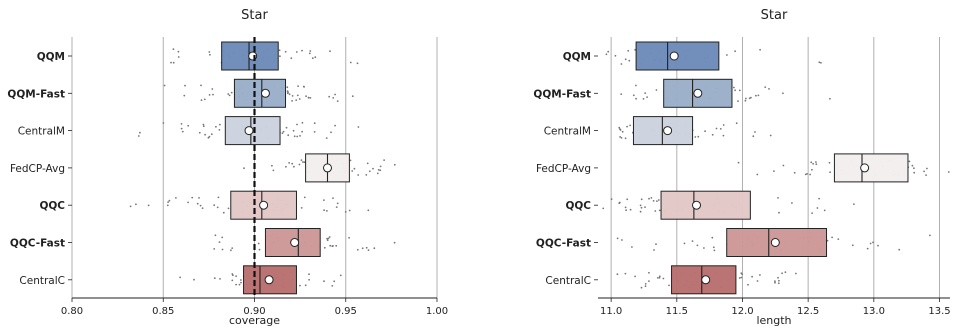 Image resolution: width=957 pixels, height=331 pixels. What do you see at coordinates (36, 94) in the screenshot?
I see `category-label: QQM-Fast` at bounding box center [36, 94].